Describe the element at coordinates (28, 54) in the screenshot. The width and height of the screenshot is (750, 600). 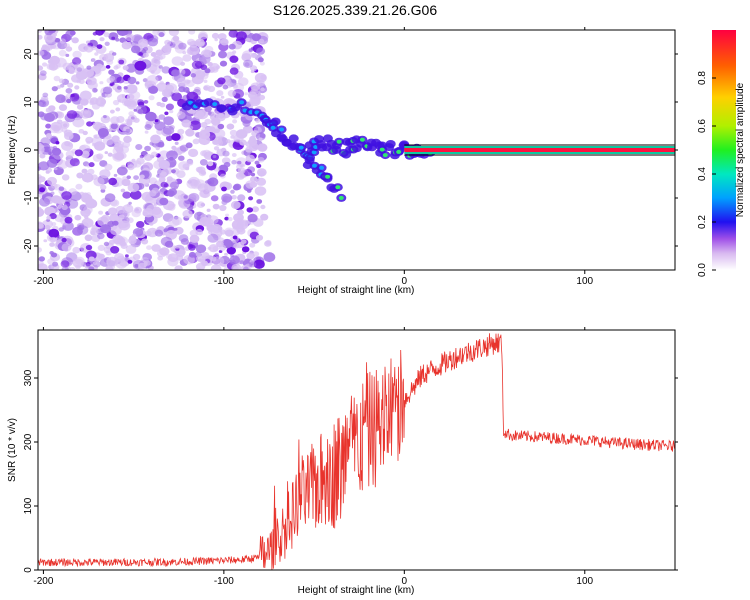
I see `y-tick-label: 20` at that location.